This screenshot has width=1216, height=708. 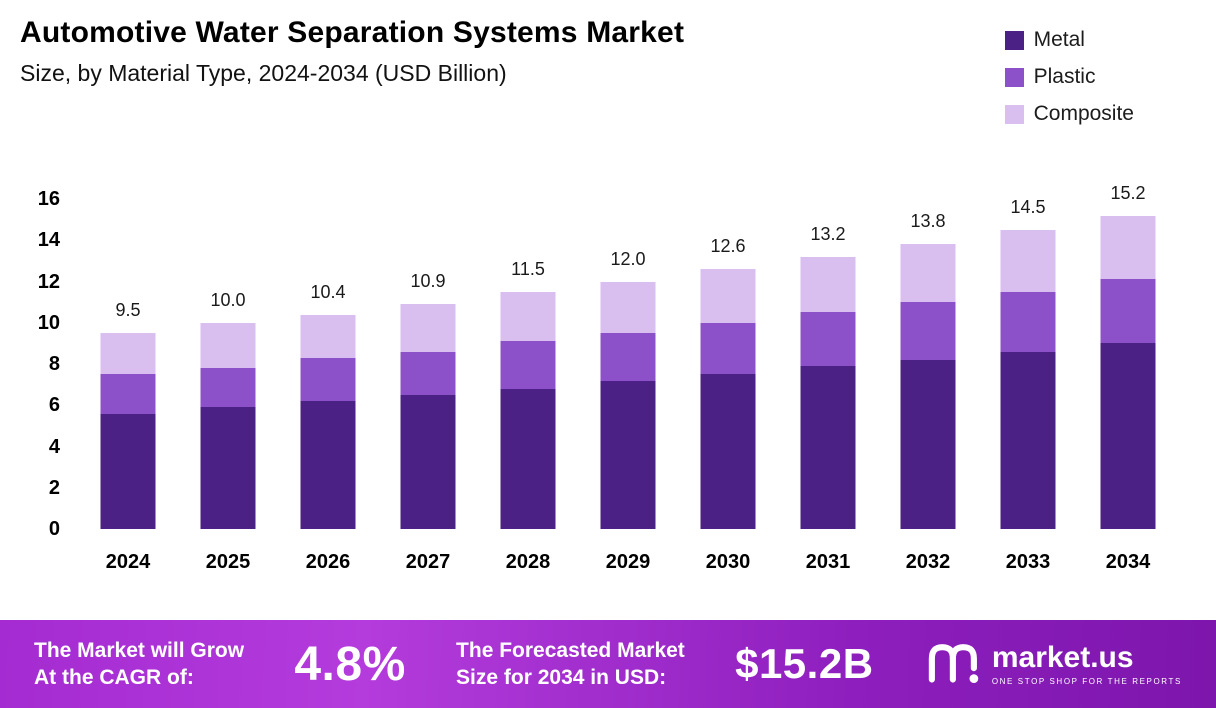 What do you see at coordinates (1062, 657) in the screenshot?
I see `brand-name: market.us` at bounding box center [1062, 657].